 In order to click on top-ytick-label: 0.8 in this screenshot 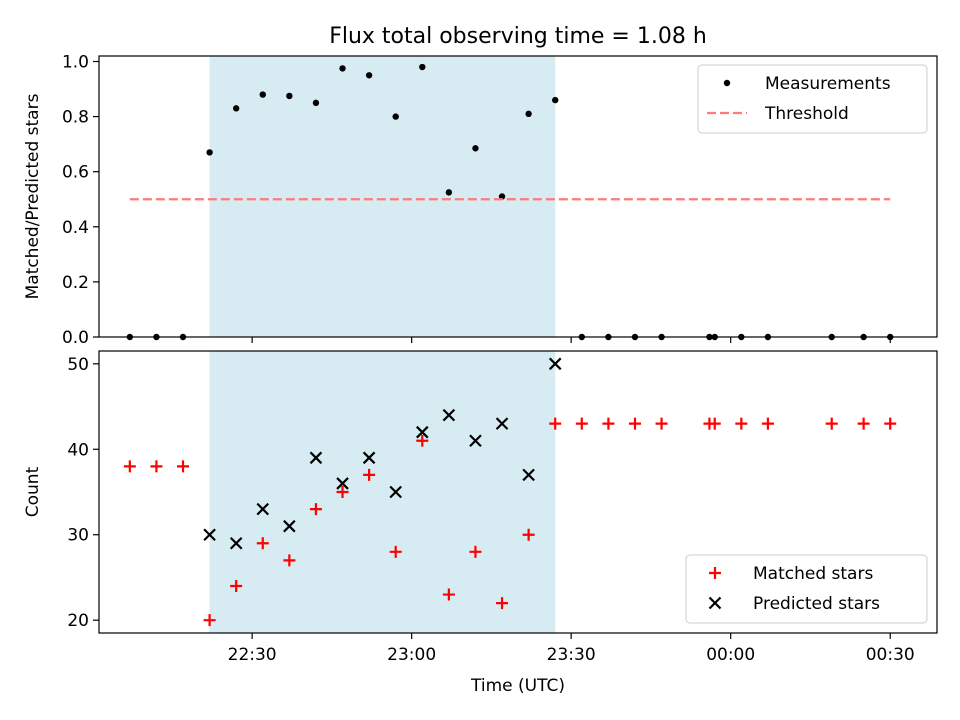, I will do `click(75, 118)`.